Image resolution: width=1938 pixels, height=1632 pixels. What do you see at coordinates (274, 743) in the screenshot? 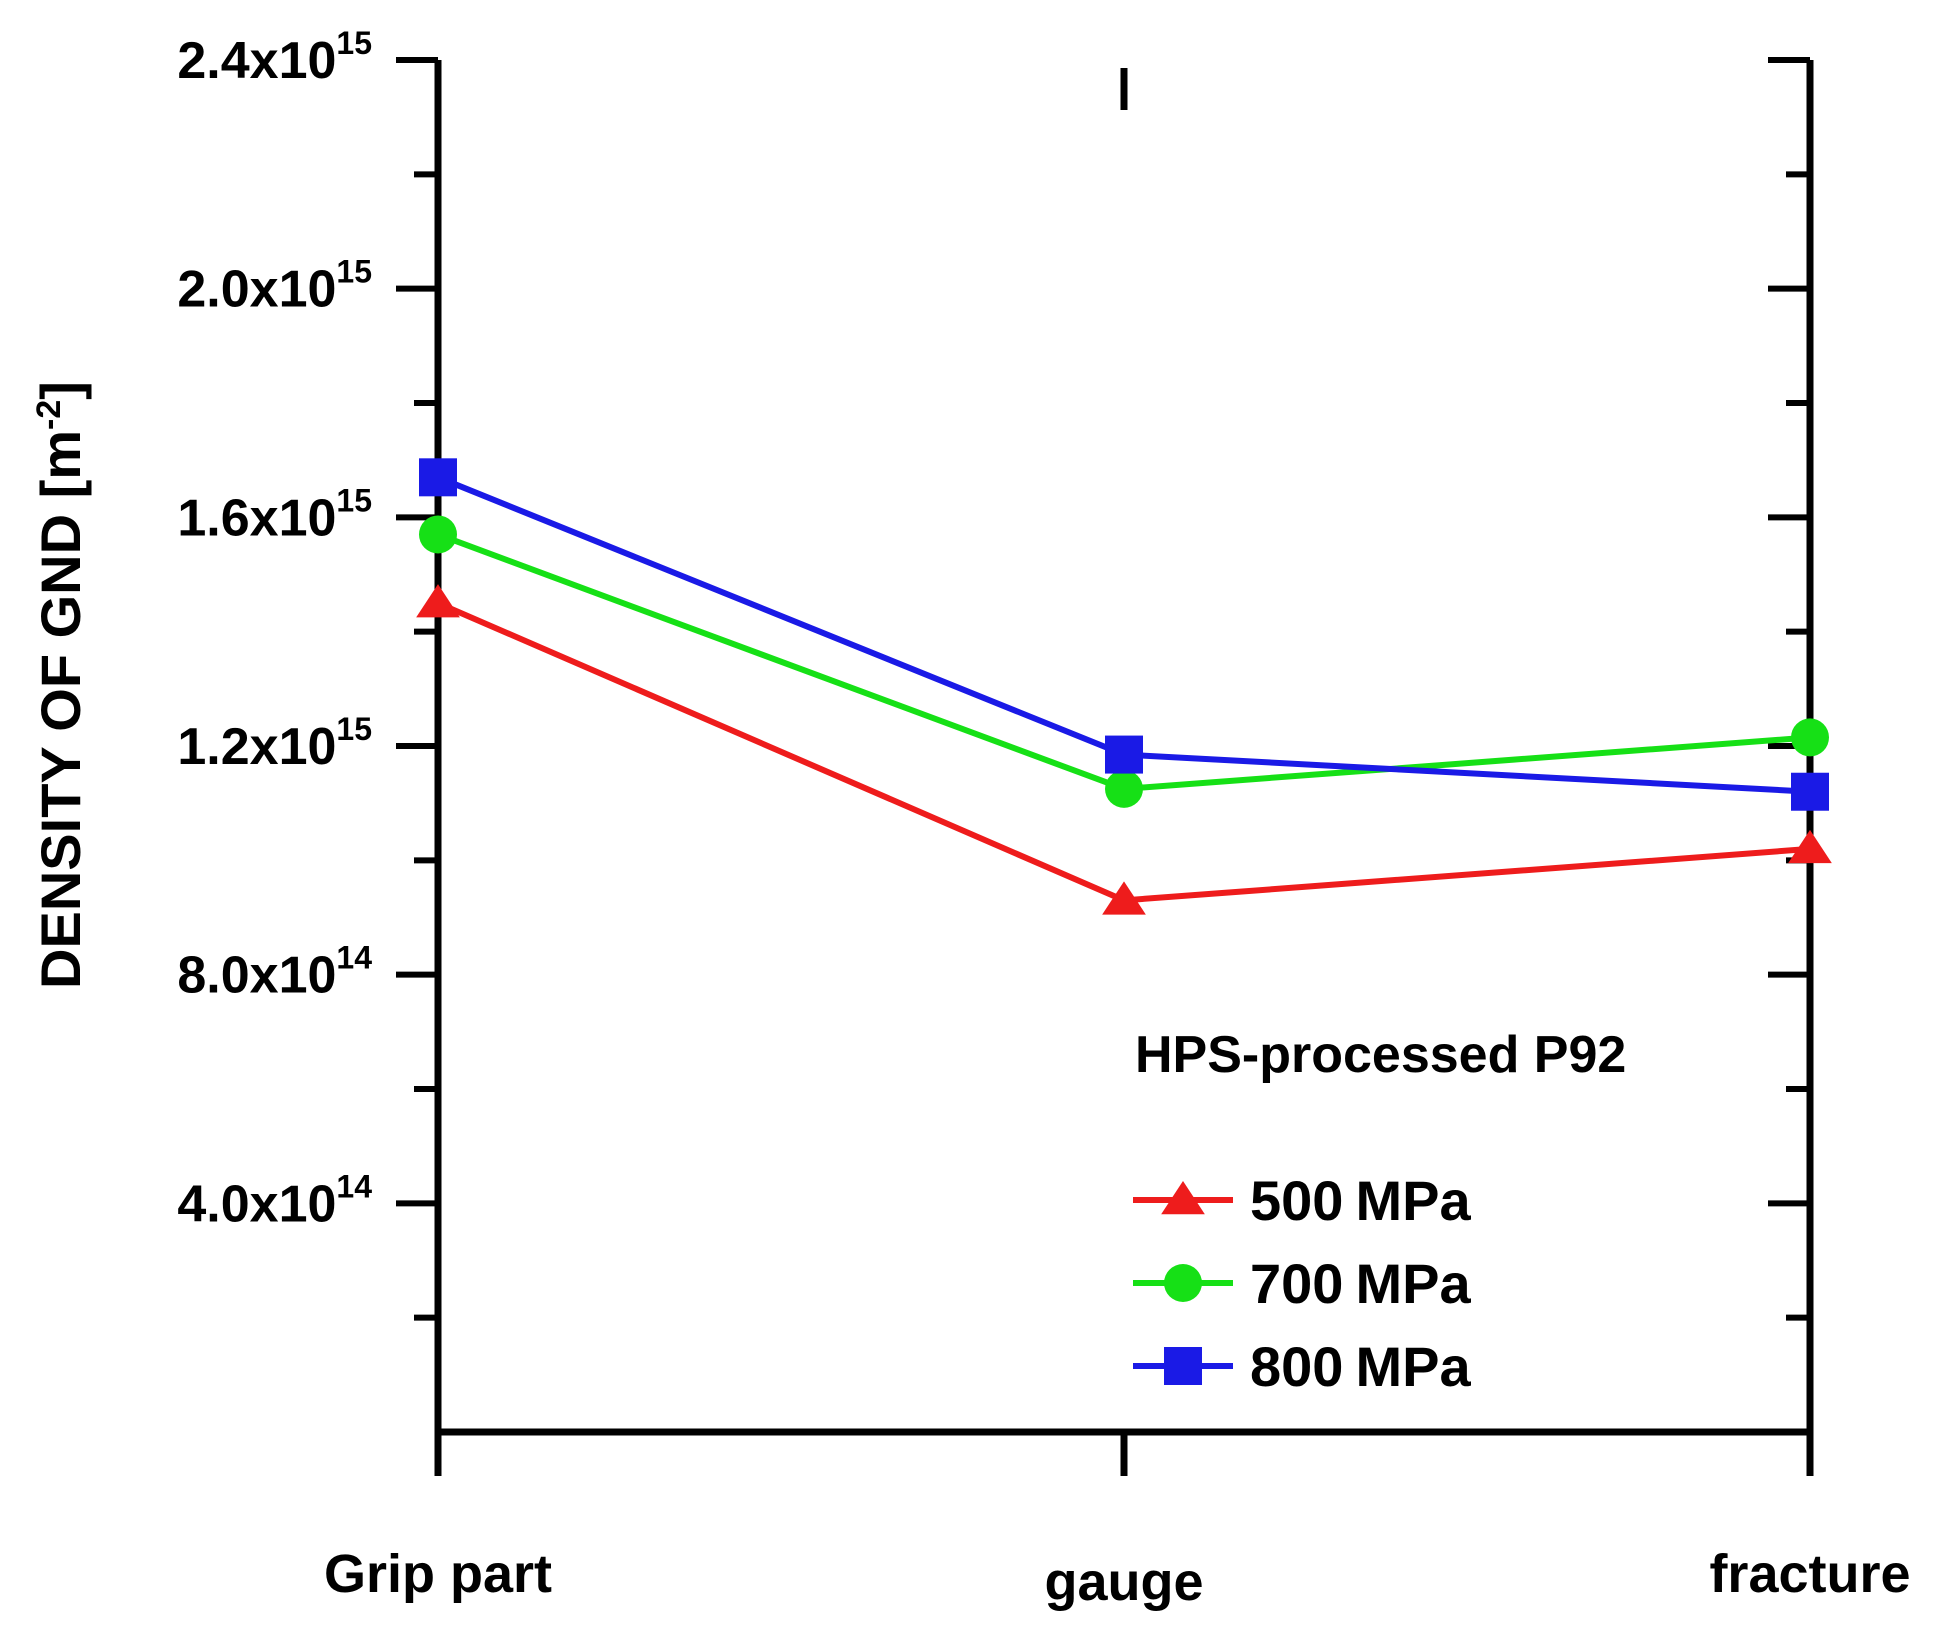
I see `y-tick-label: 1.2x10¹⁵` at bounding box center [274, 743].